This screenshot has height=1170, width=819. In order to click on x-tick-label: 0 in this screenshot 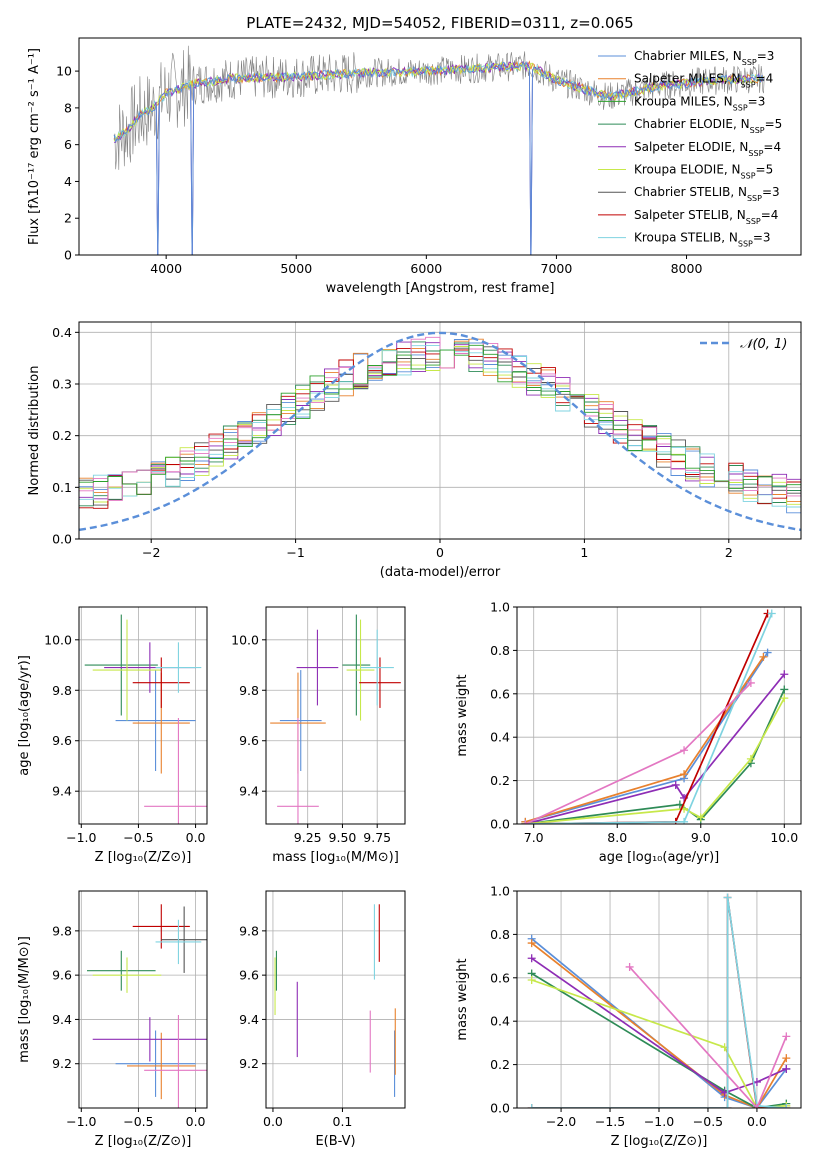, I will do `click(440, 552)`.